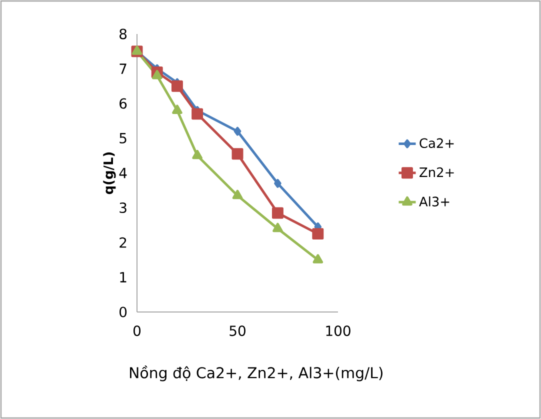 Image resolution: width=541 pixels, height=419 pixels. I want to click on y-tick-label: 7, so click(123, 69).